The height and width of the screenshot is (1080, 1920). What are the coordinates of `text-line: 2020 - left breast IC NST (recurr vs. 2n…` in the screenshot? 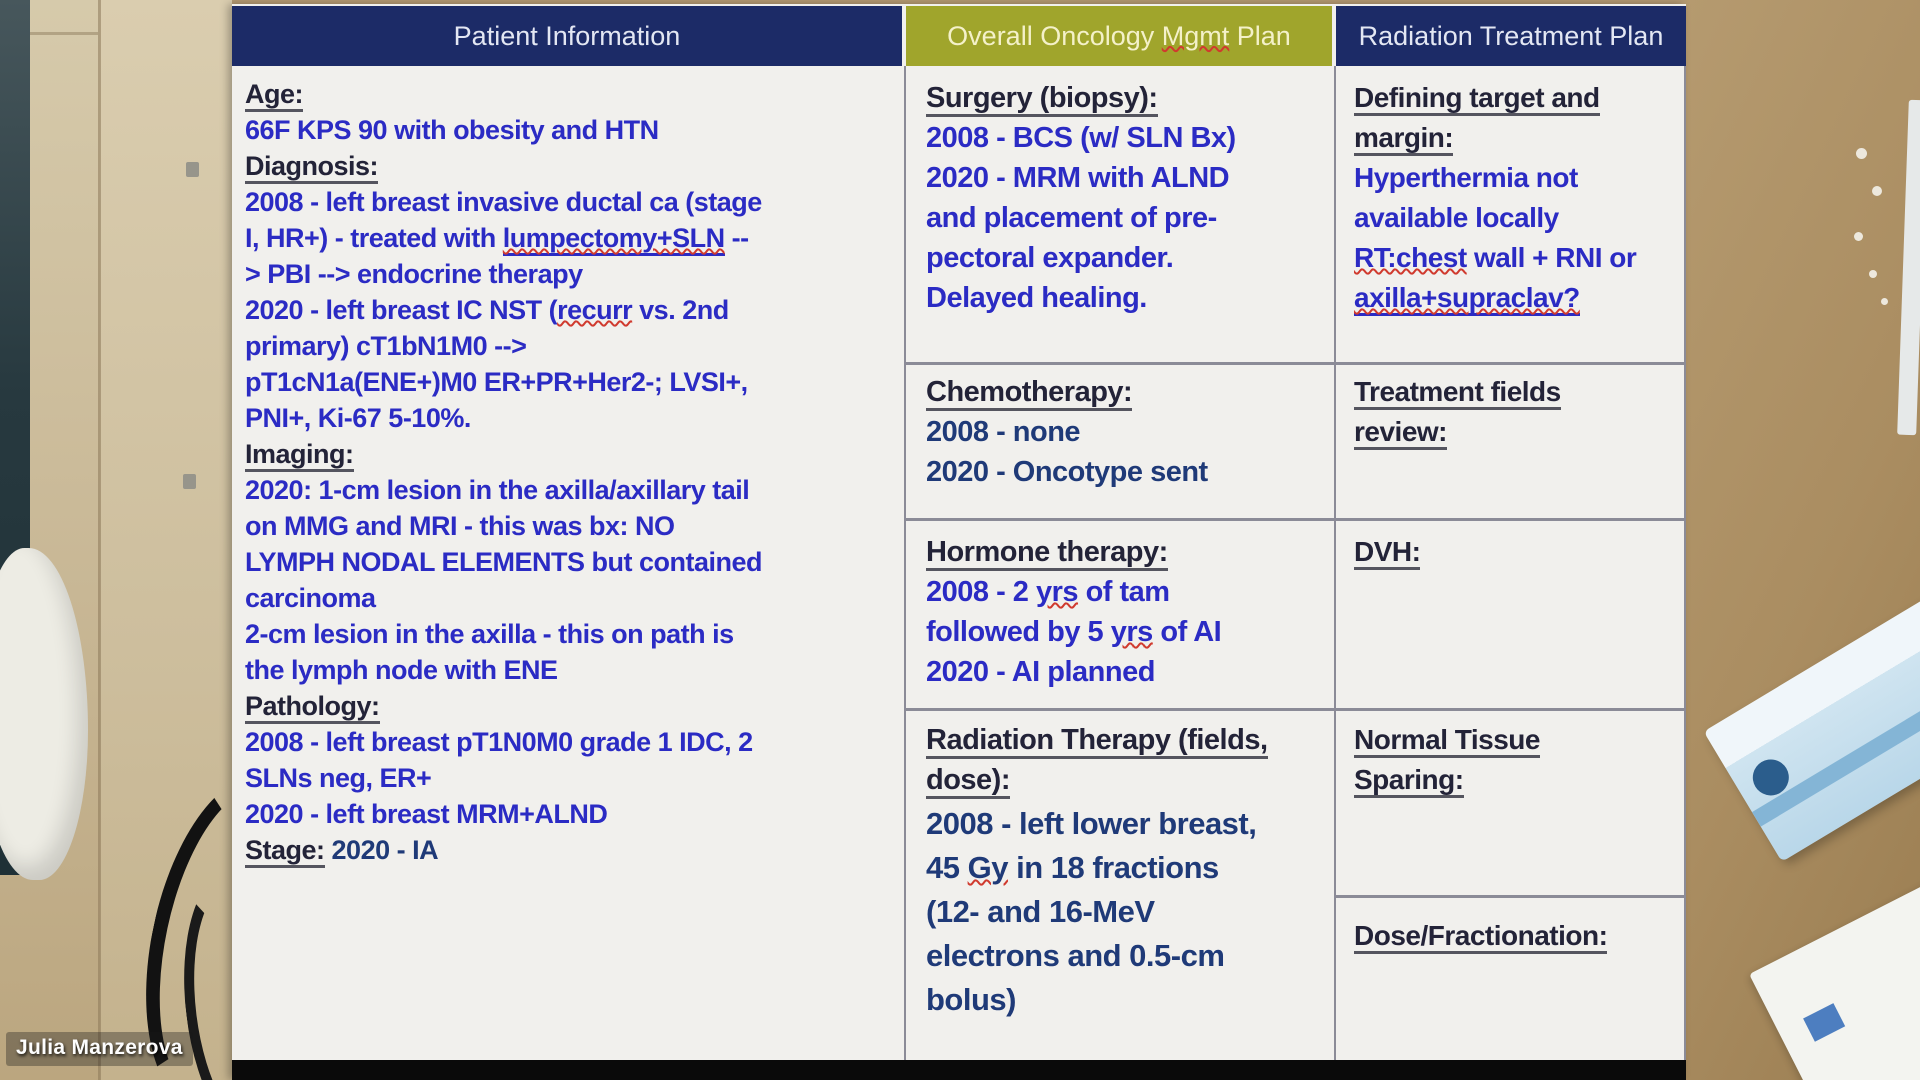 It's located at (572, 310).